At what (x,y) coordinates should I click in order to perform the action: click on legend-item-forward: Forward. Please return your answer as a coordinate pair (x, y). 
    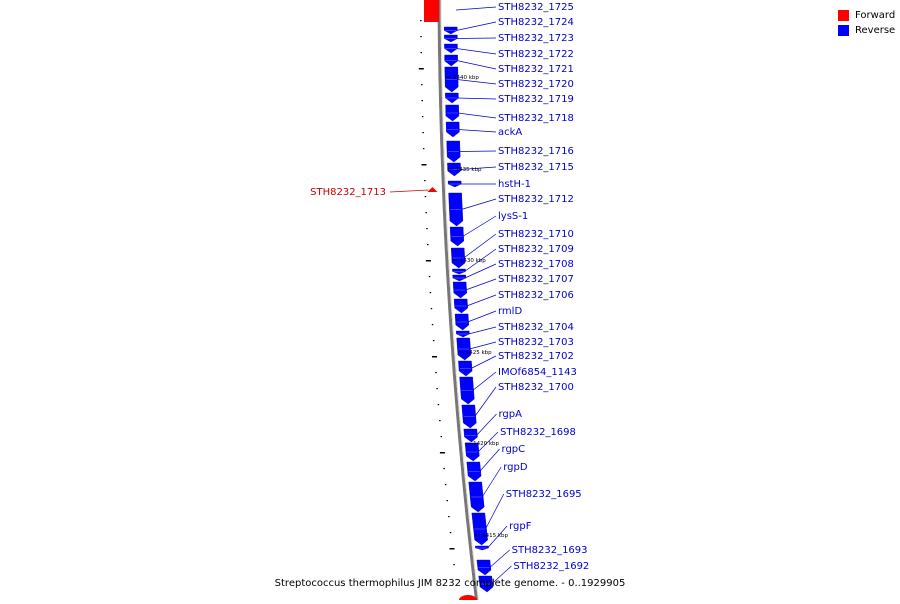
    Looking at the image, I should click on (866, 15).